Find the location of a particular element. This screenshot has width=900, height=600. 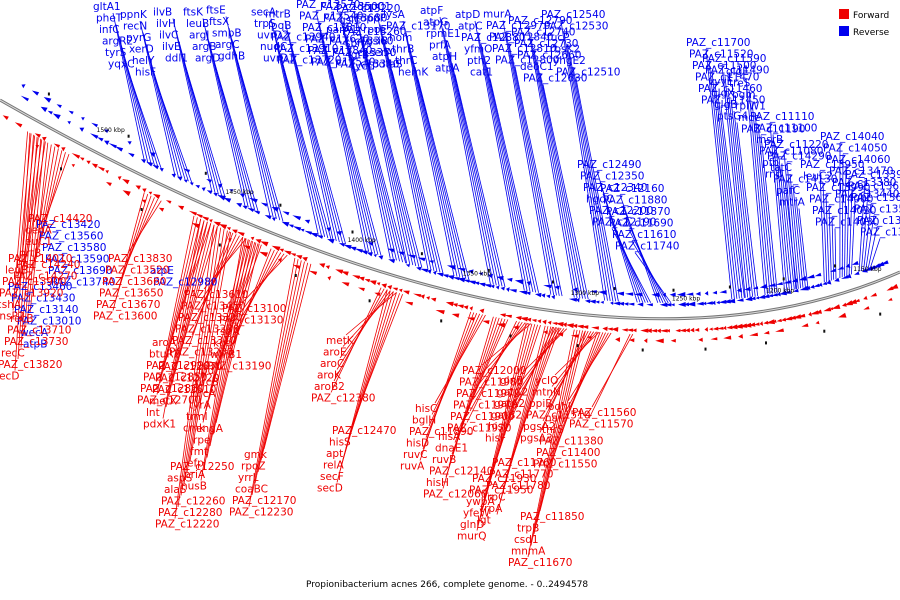

reverse-gene-label: dppC1 is located at coordinates (374, 7).